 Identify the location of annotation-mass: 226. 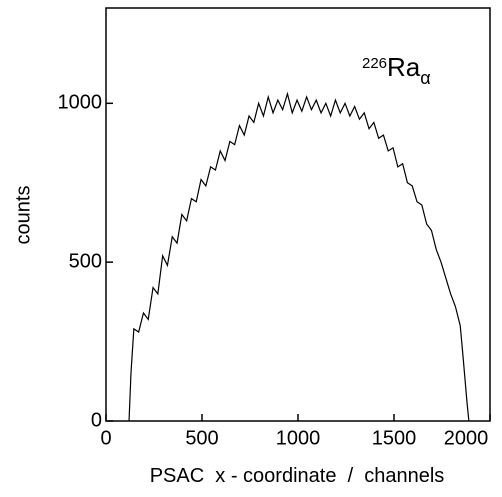
(374, 63).